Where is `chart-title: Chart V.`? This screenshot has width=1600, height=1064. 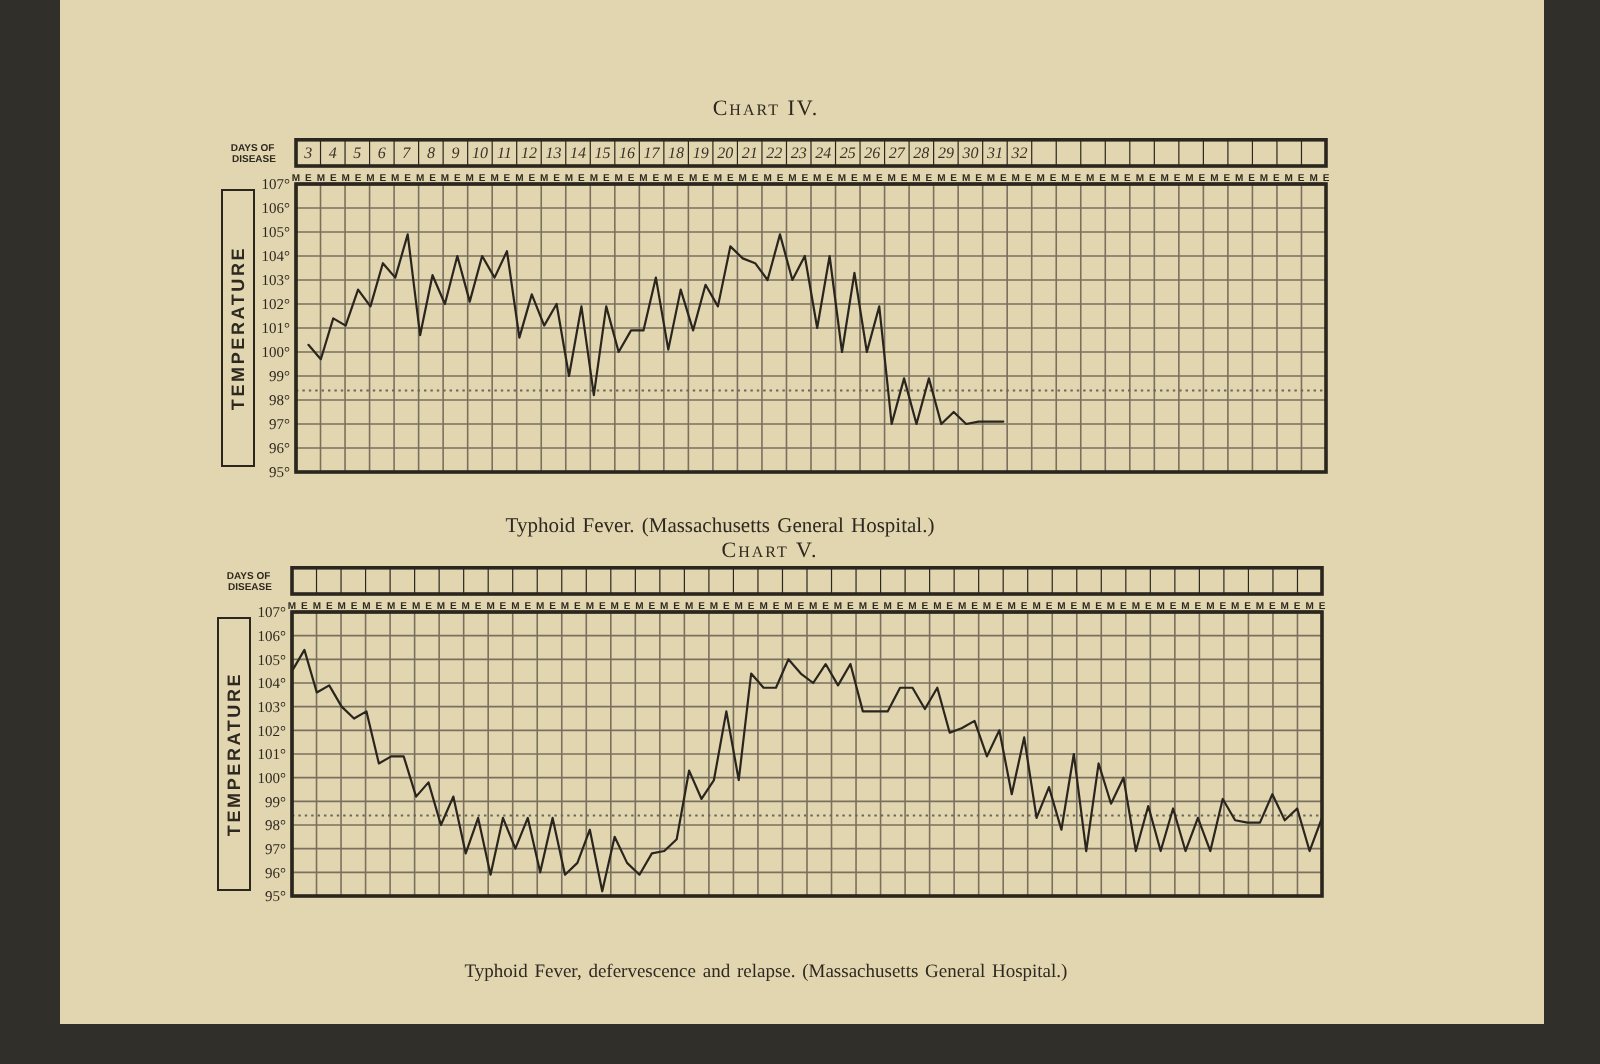 chart-title: Chart V. is located at coordinates (770, 551).